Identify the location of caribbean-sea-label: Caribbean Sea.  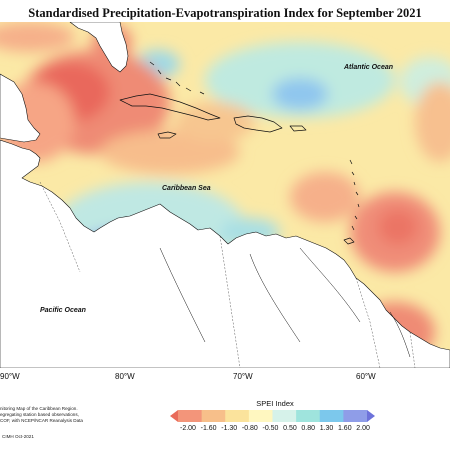
(186, 188).